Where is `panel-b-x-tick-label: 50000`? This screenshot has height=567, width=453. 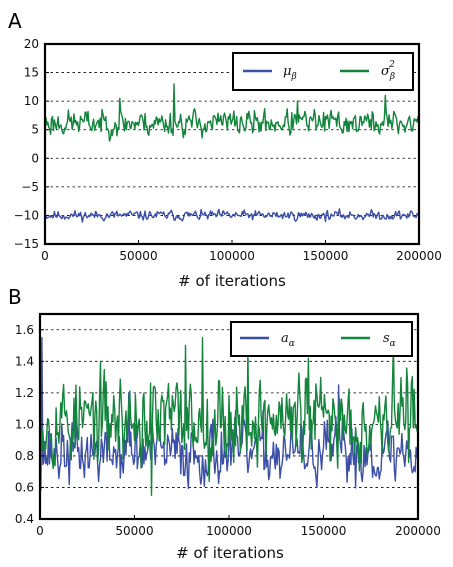
panel-b-x-tick-label: 50000 is located at coordinates (134, 531).